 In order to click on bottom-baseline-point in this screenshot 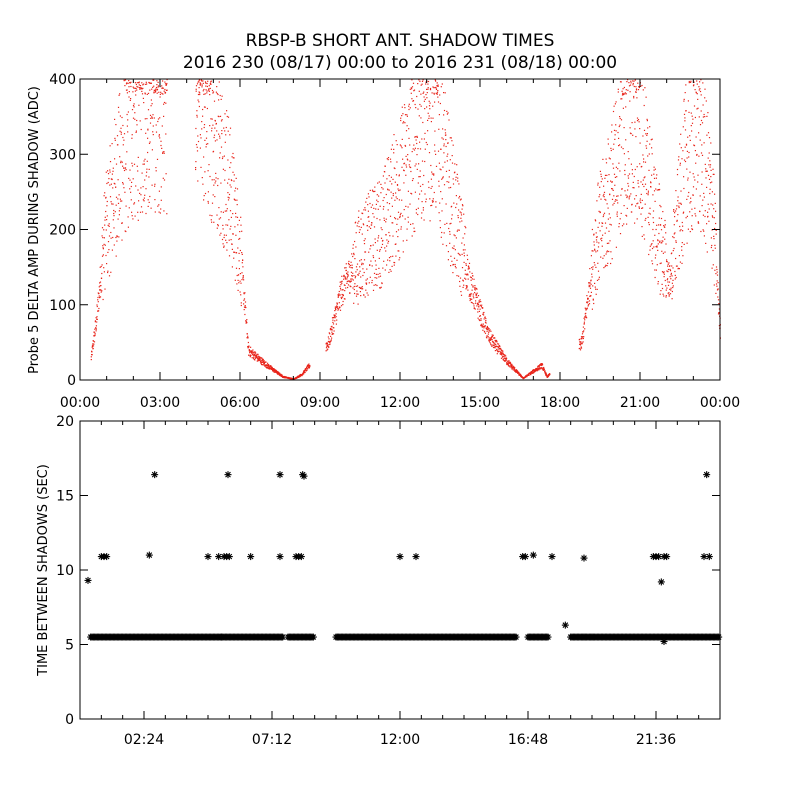, I will do `click(516, 637)`.